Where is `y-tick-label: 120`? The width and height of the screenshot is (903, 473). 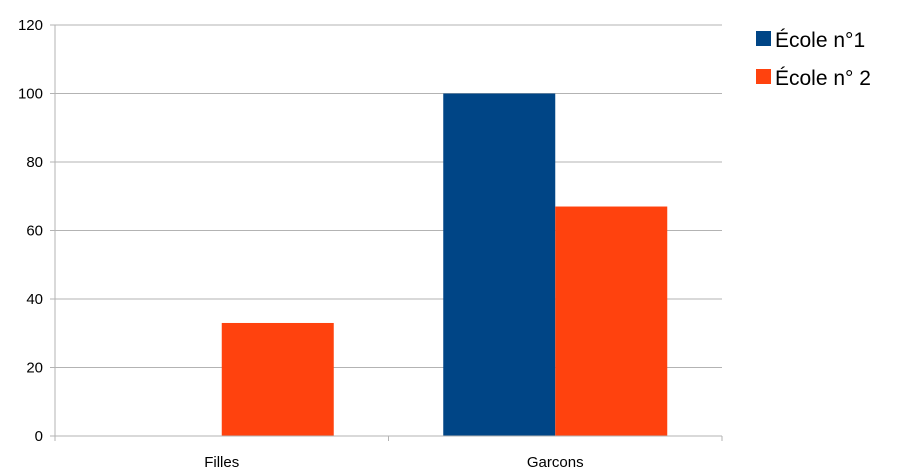 y-tick-label: 120 is located at coordinates (30, 25).